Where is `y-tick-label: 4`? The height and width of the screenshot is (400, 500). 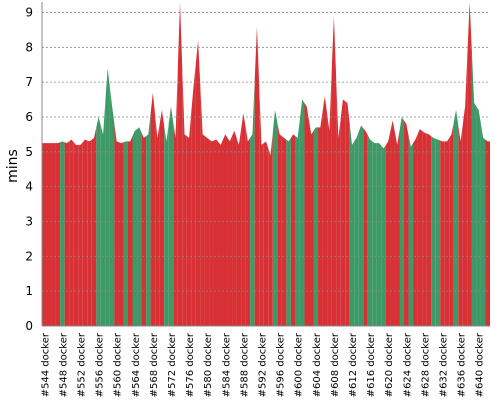
y-tick-label: 4 is located at coordinates (29, 187).